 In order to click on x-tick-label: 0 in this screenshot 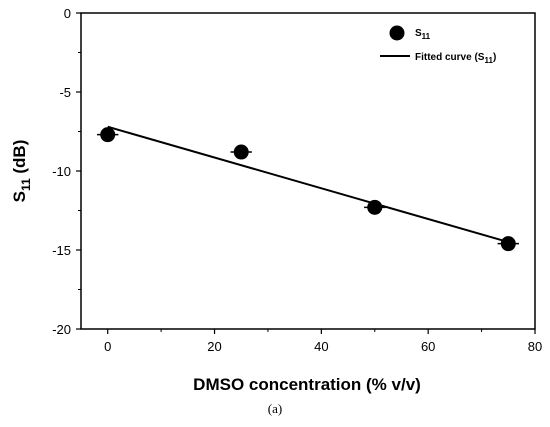, I will do `click(107, 346)`.